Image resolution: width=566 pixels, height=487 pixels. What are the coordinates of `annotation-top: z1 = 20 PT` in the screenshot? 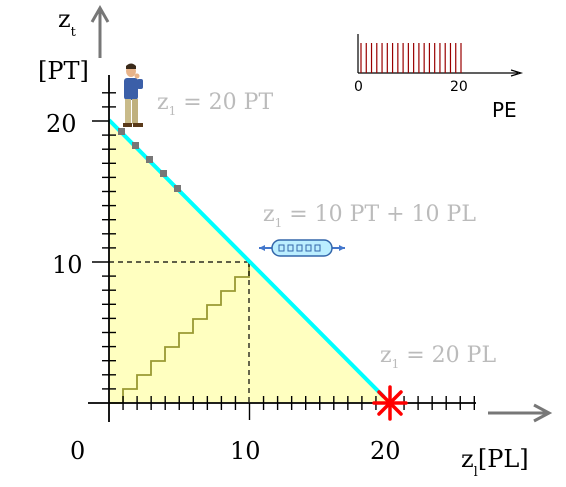 It's located at (215, 104).